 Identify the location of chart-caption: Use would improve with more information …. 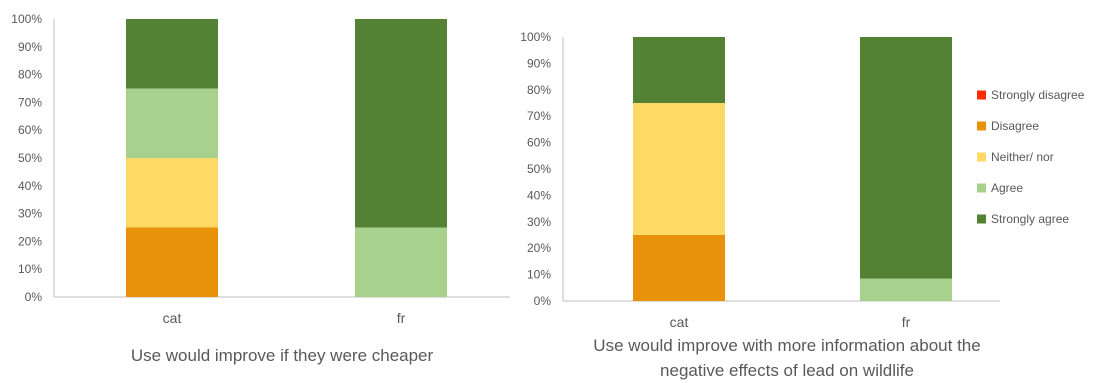
(786, 345).